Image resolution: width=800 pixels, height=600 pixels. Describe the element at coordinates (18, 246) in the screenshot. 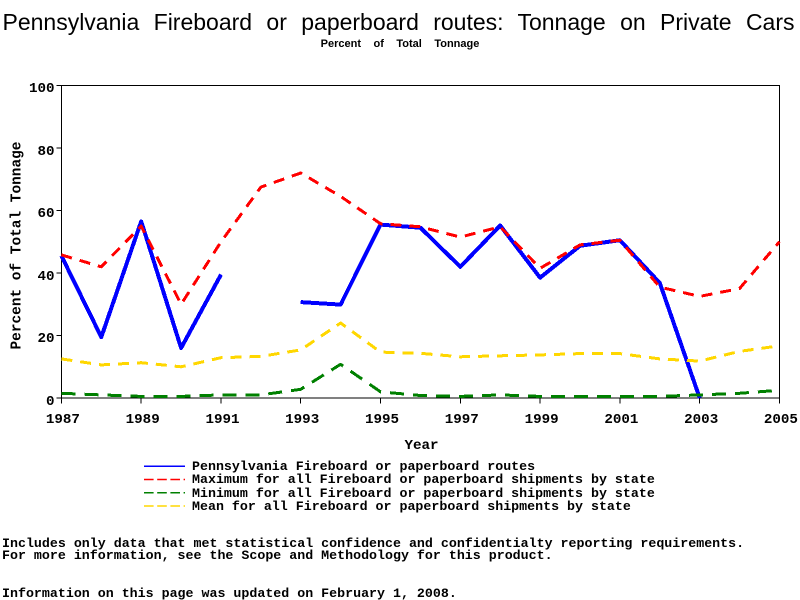

I see `svg-text: Percent of Total Tonnage` at that location.